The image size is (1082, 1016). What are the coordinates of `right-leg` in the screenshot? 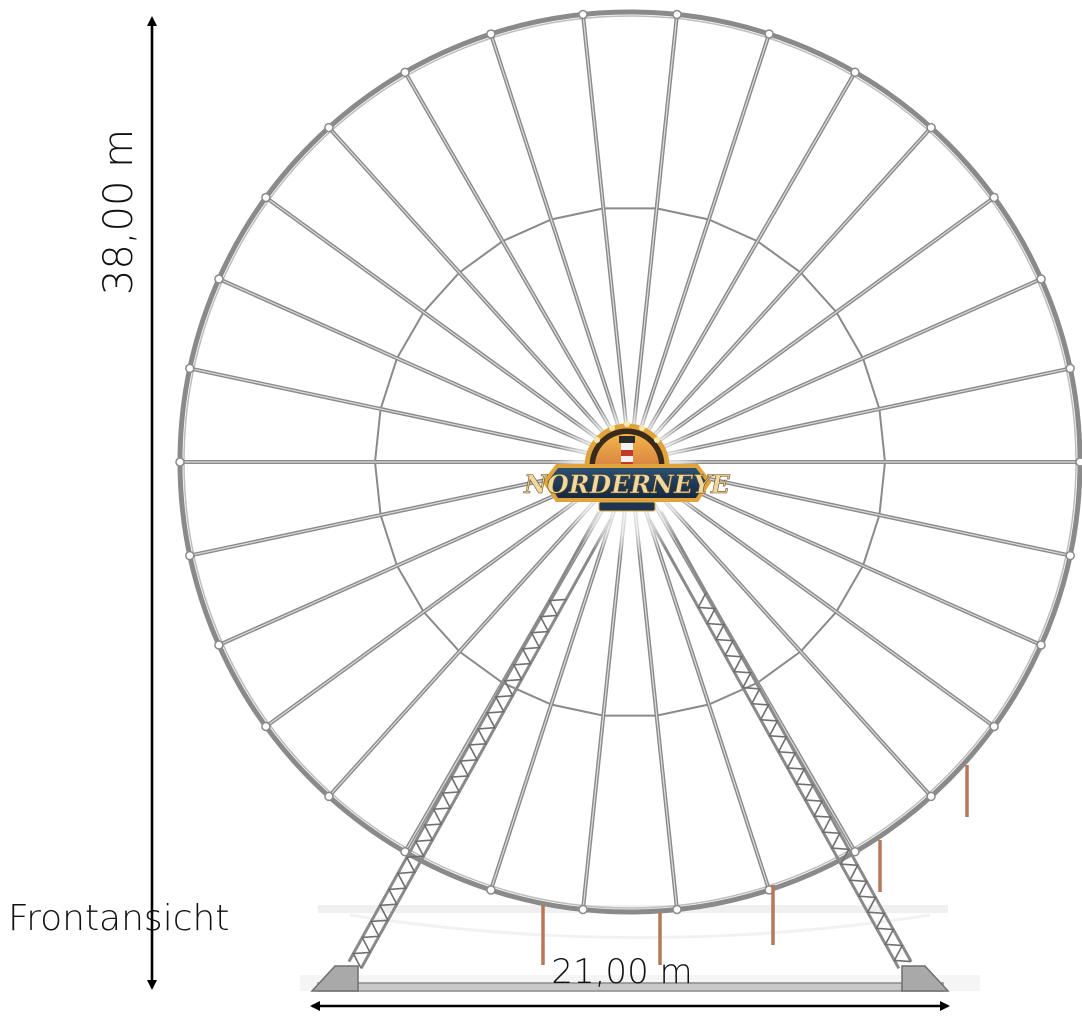 It's located at (780, 740).